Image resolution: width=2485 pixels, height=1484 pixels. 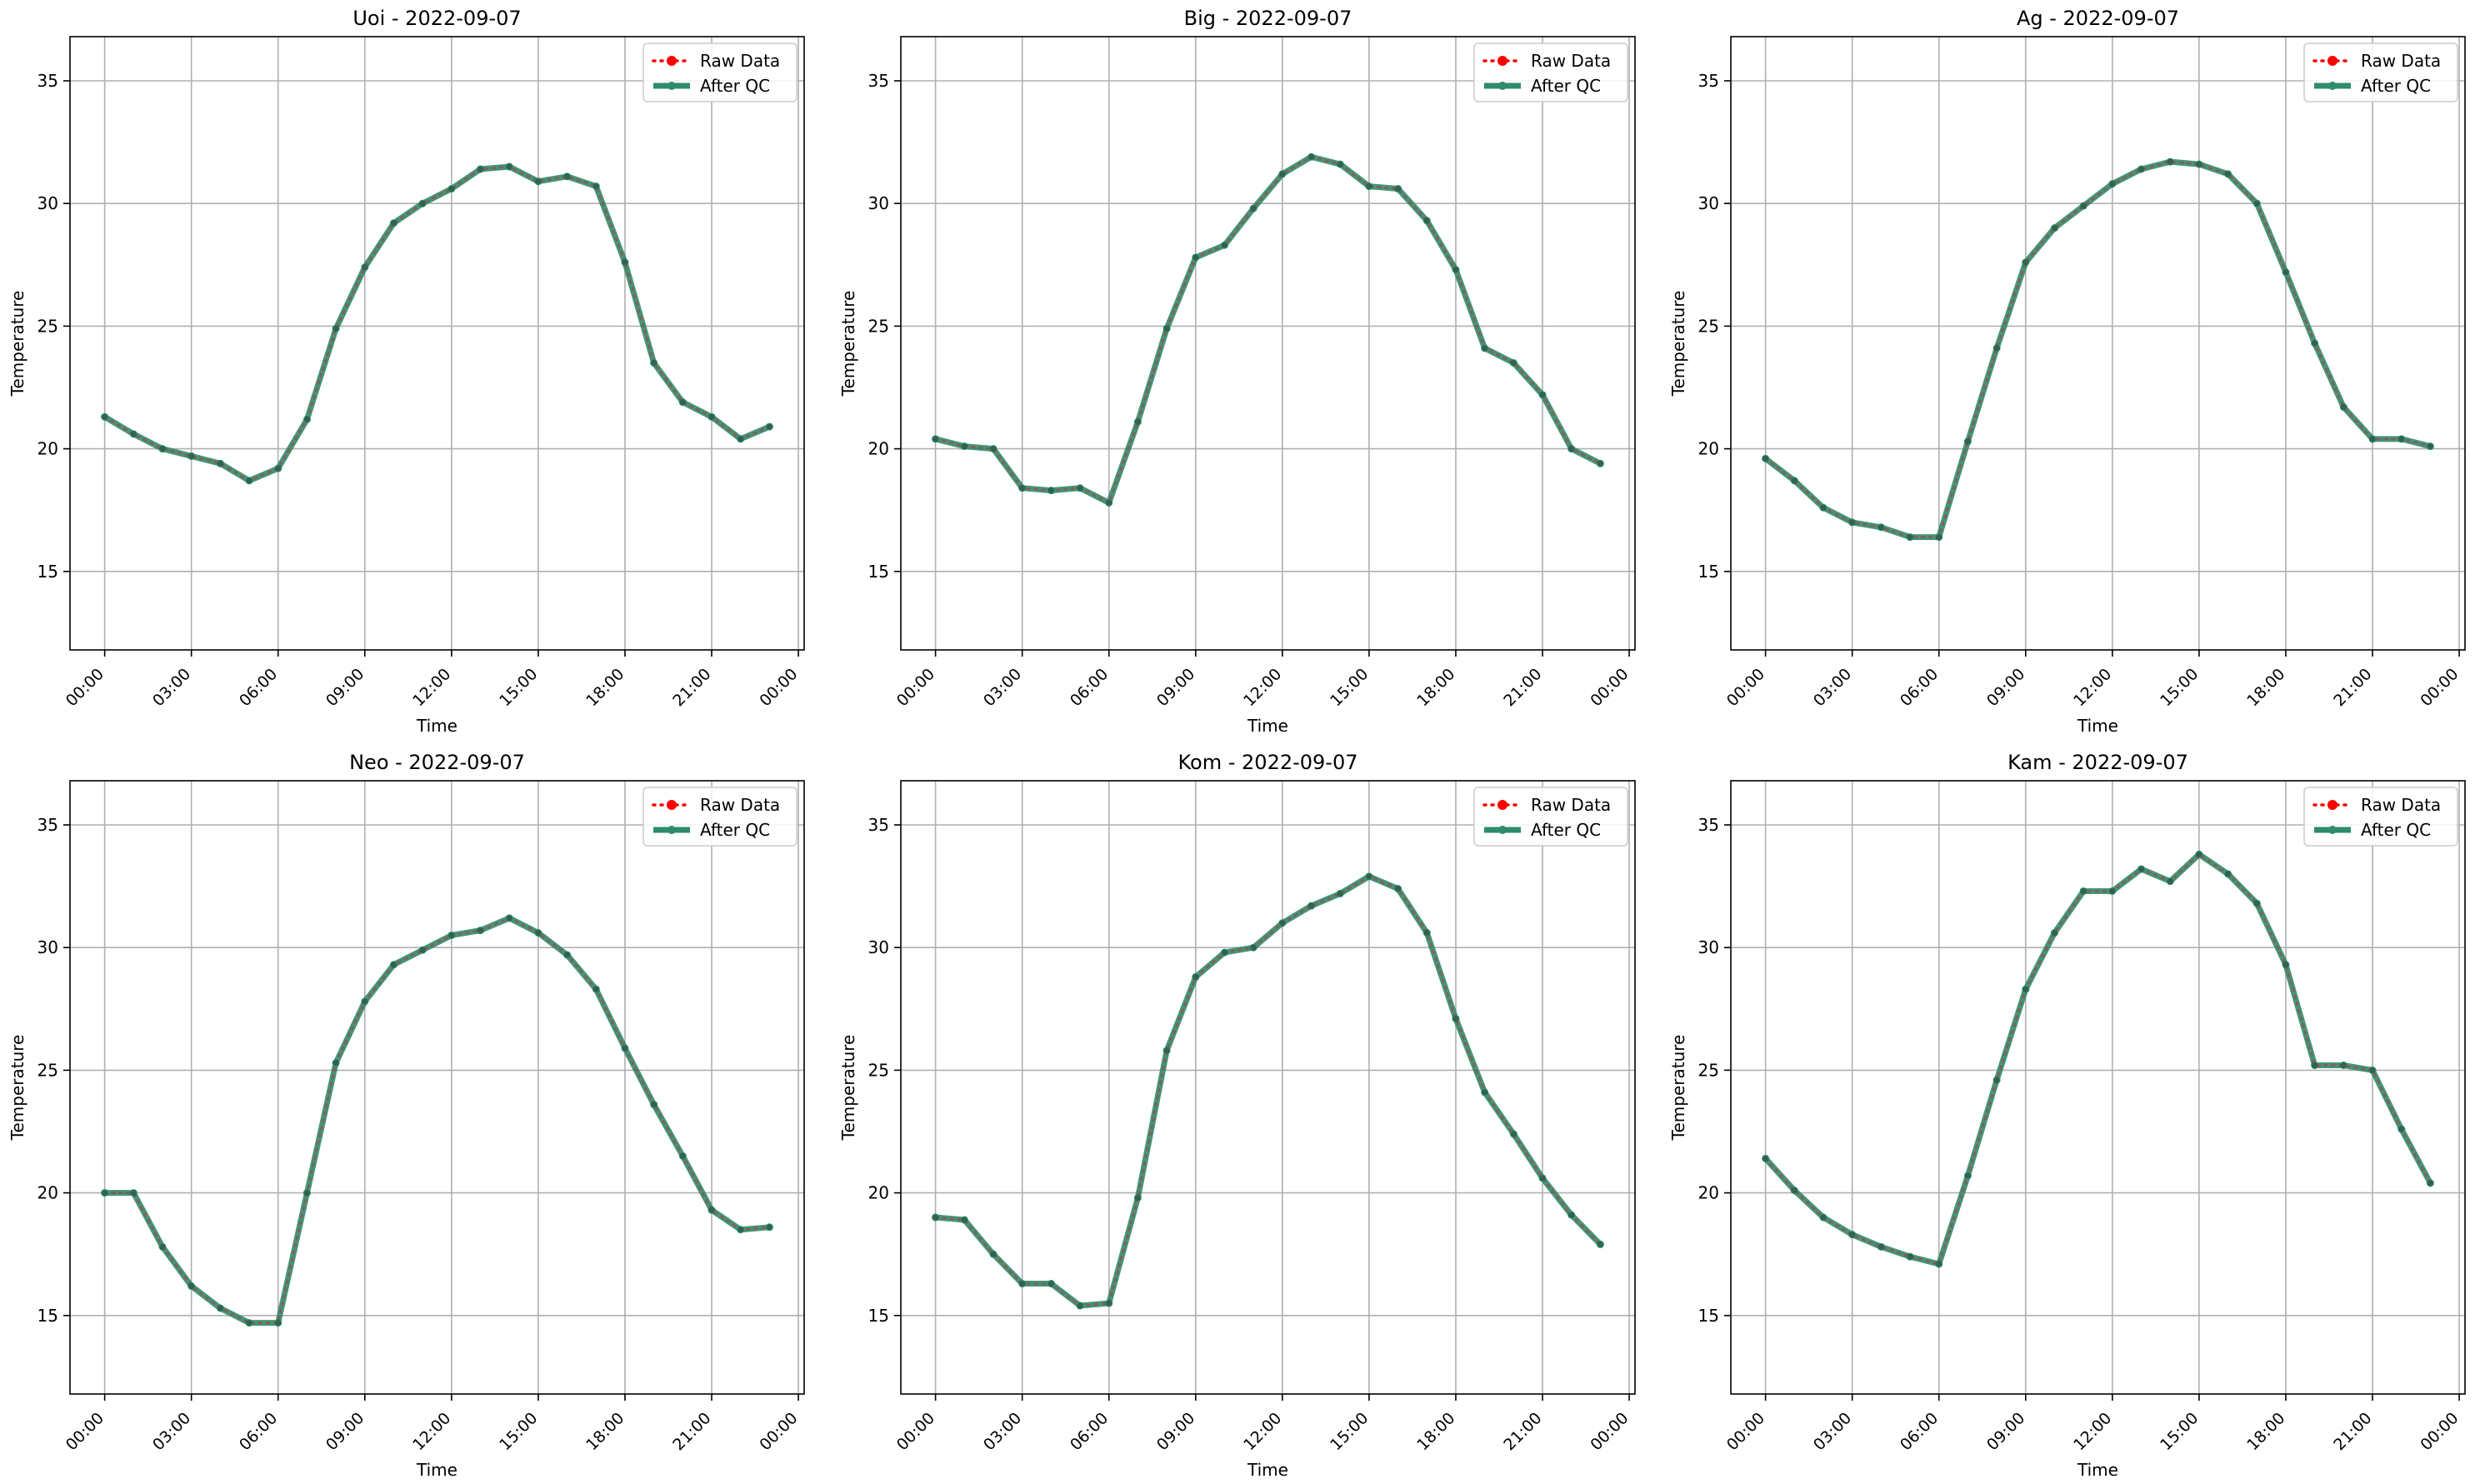 What do you see at coordinates (2098, 18) in the screenshot?
I see `subplot-title: Ag - 2022-09-07` at bounding box center [2098, 18].